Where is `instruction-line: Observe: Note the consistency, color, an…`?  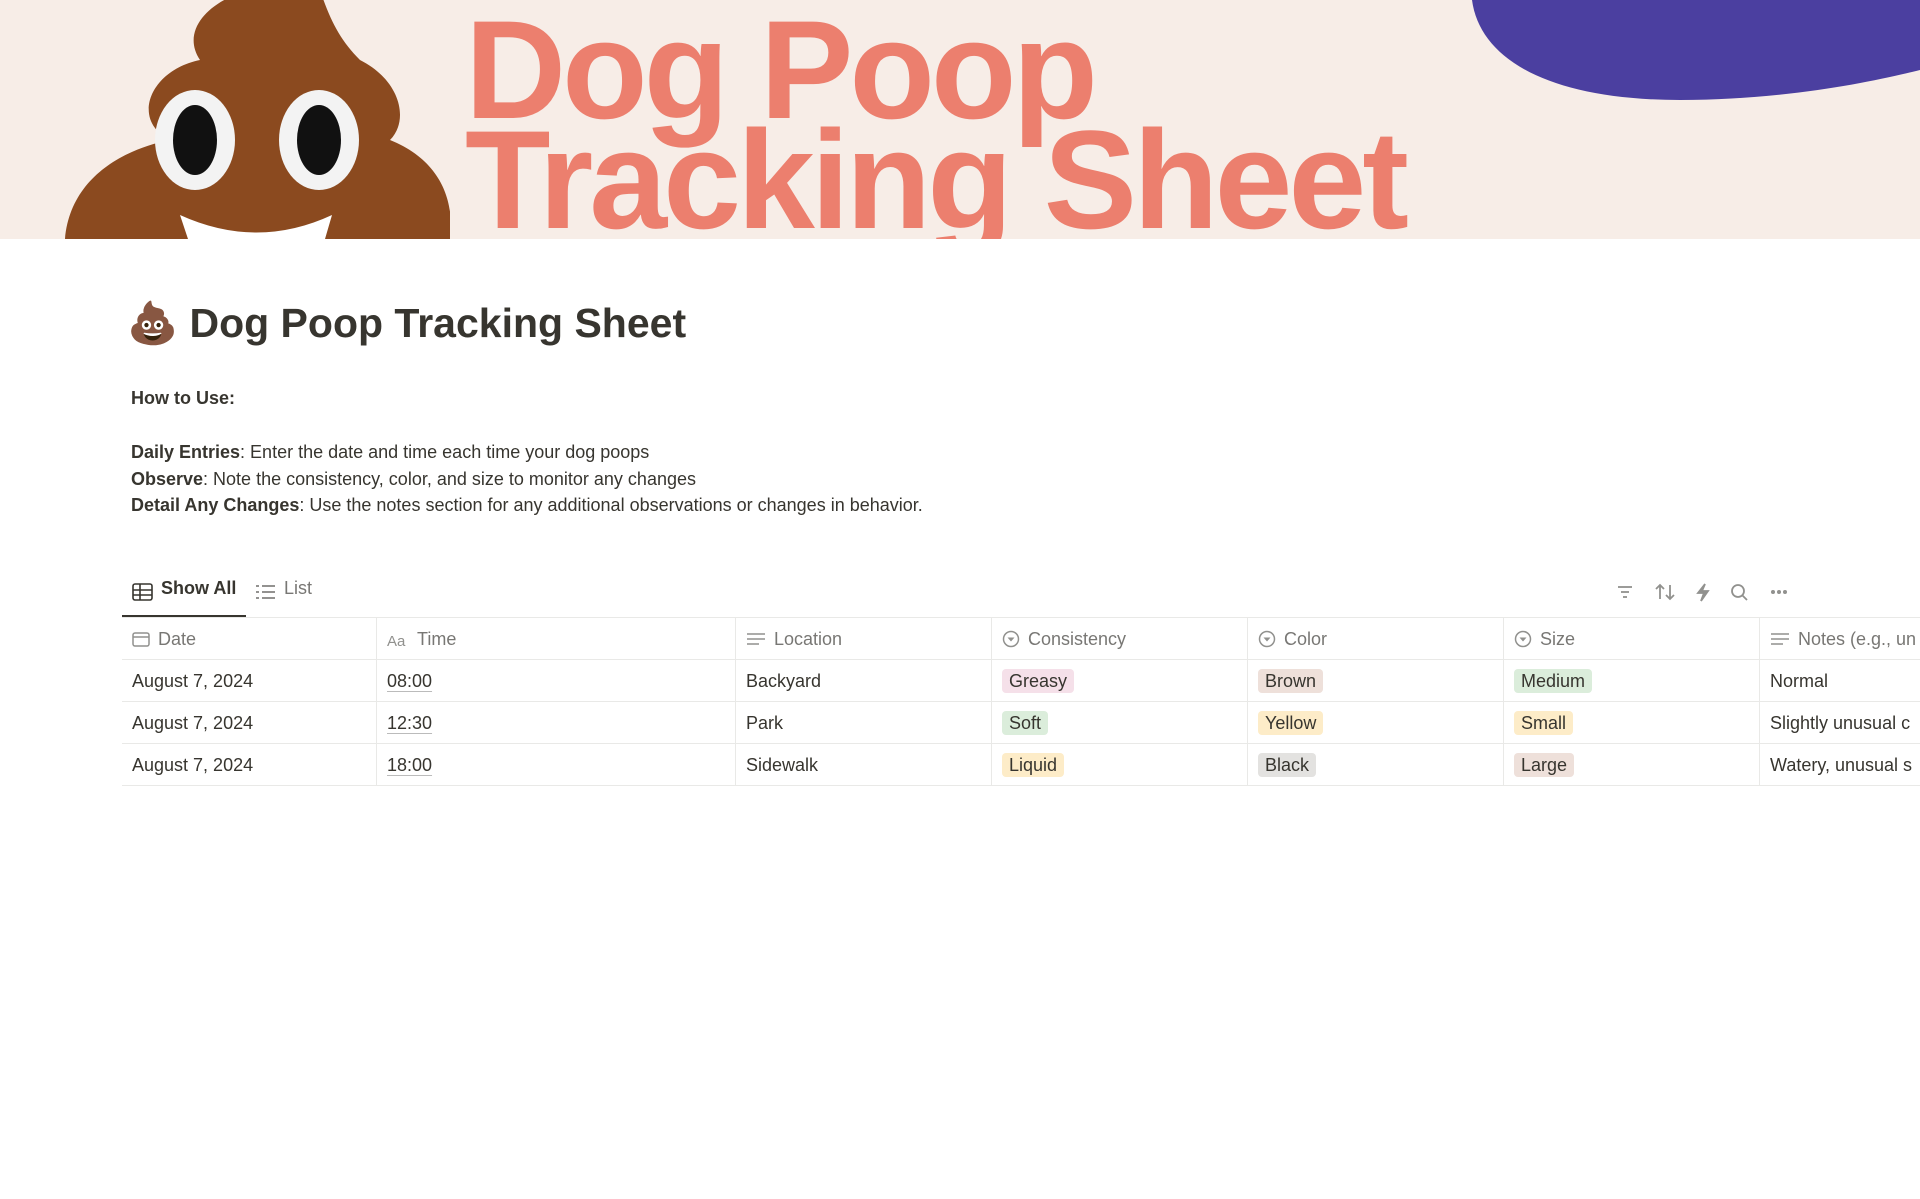
instruction-line: Observe: Note the consistency, color, an… is located at coordinates (413, 479).